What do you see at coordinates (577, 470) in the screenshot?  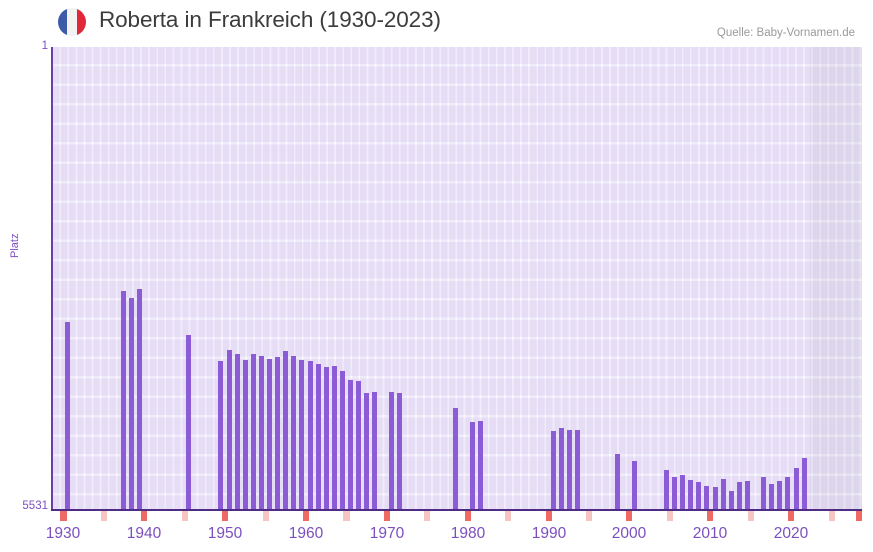 I see `bar-1993` at bounding box center [577, 470].